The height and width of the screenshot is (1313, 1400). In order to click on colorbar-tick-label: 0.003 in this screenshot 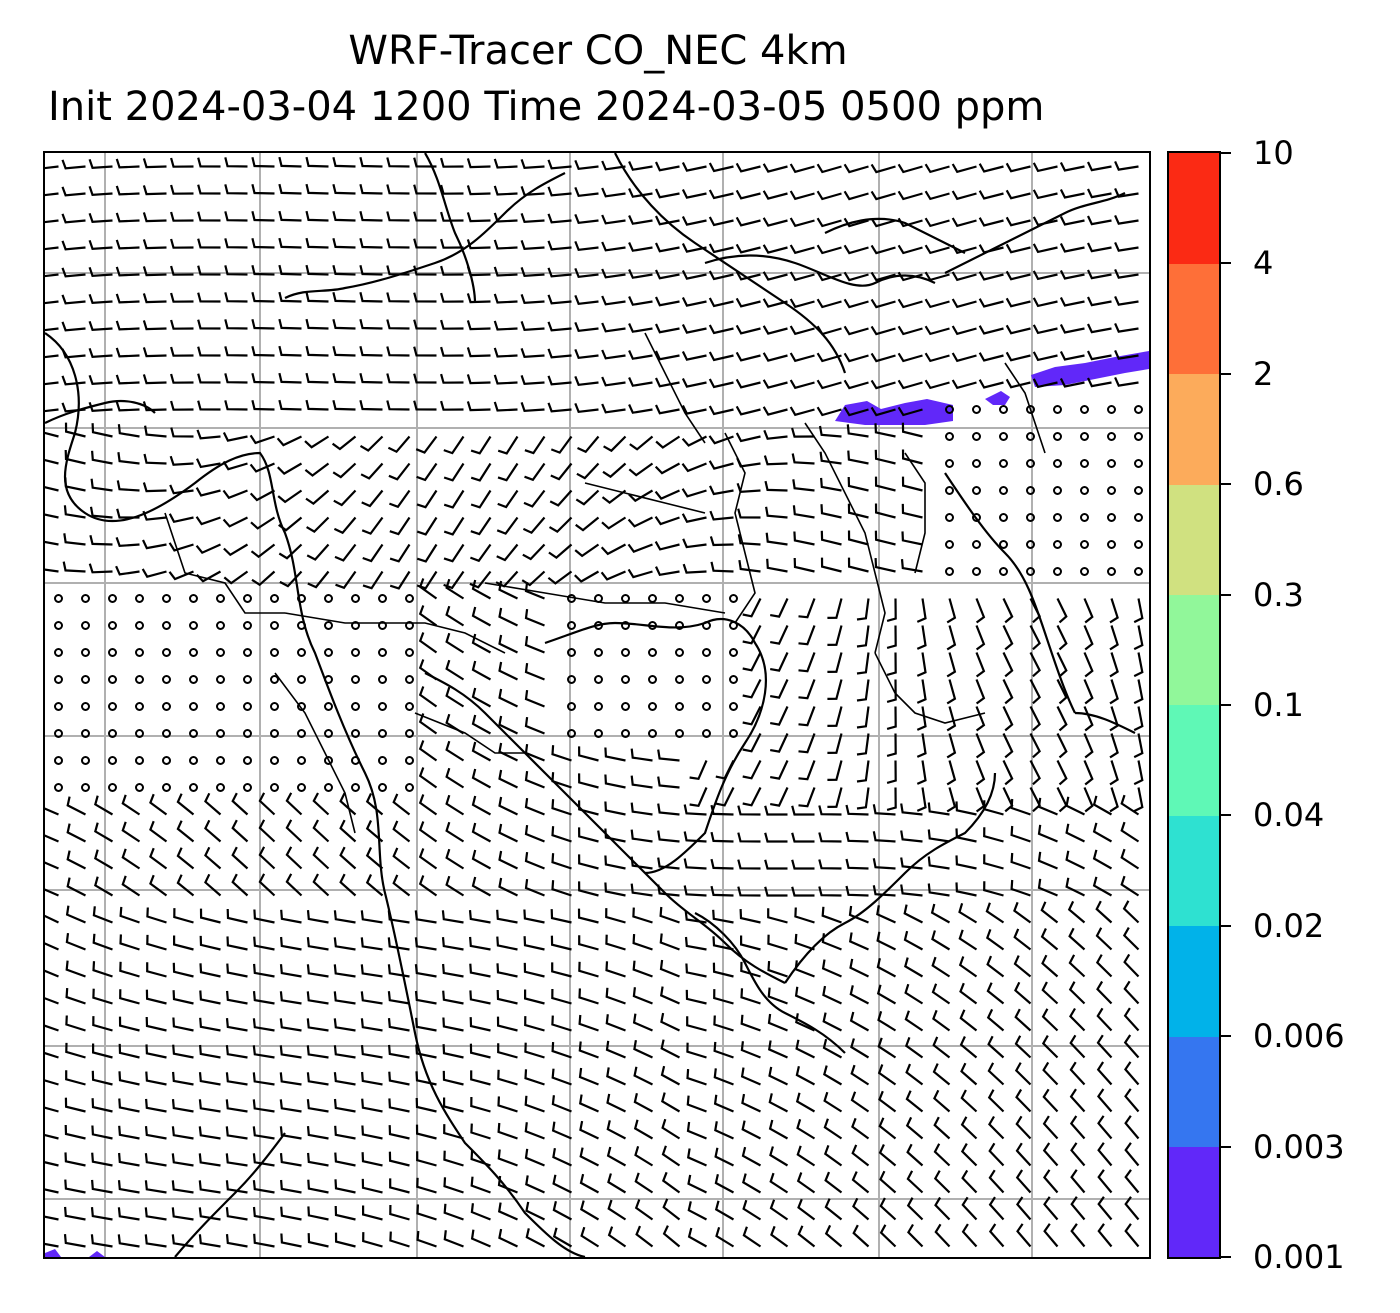, I will do `click(1299, 1146)`.